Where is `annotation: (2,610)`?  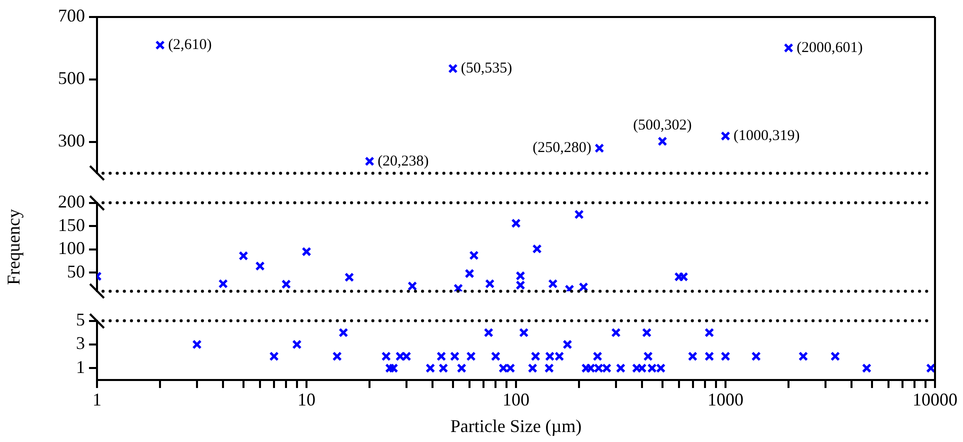
annotation: (2,610) is located at coordinates (190, 45).